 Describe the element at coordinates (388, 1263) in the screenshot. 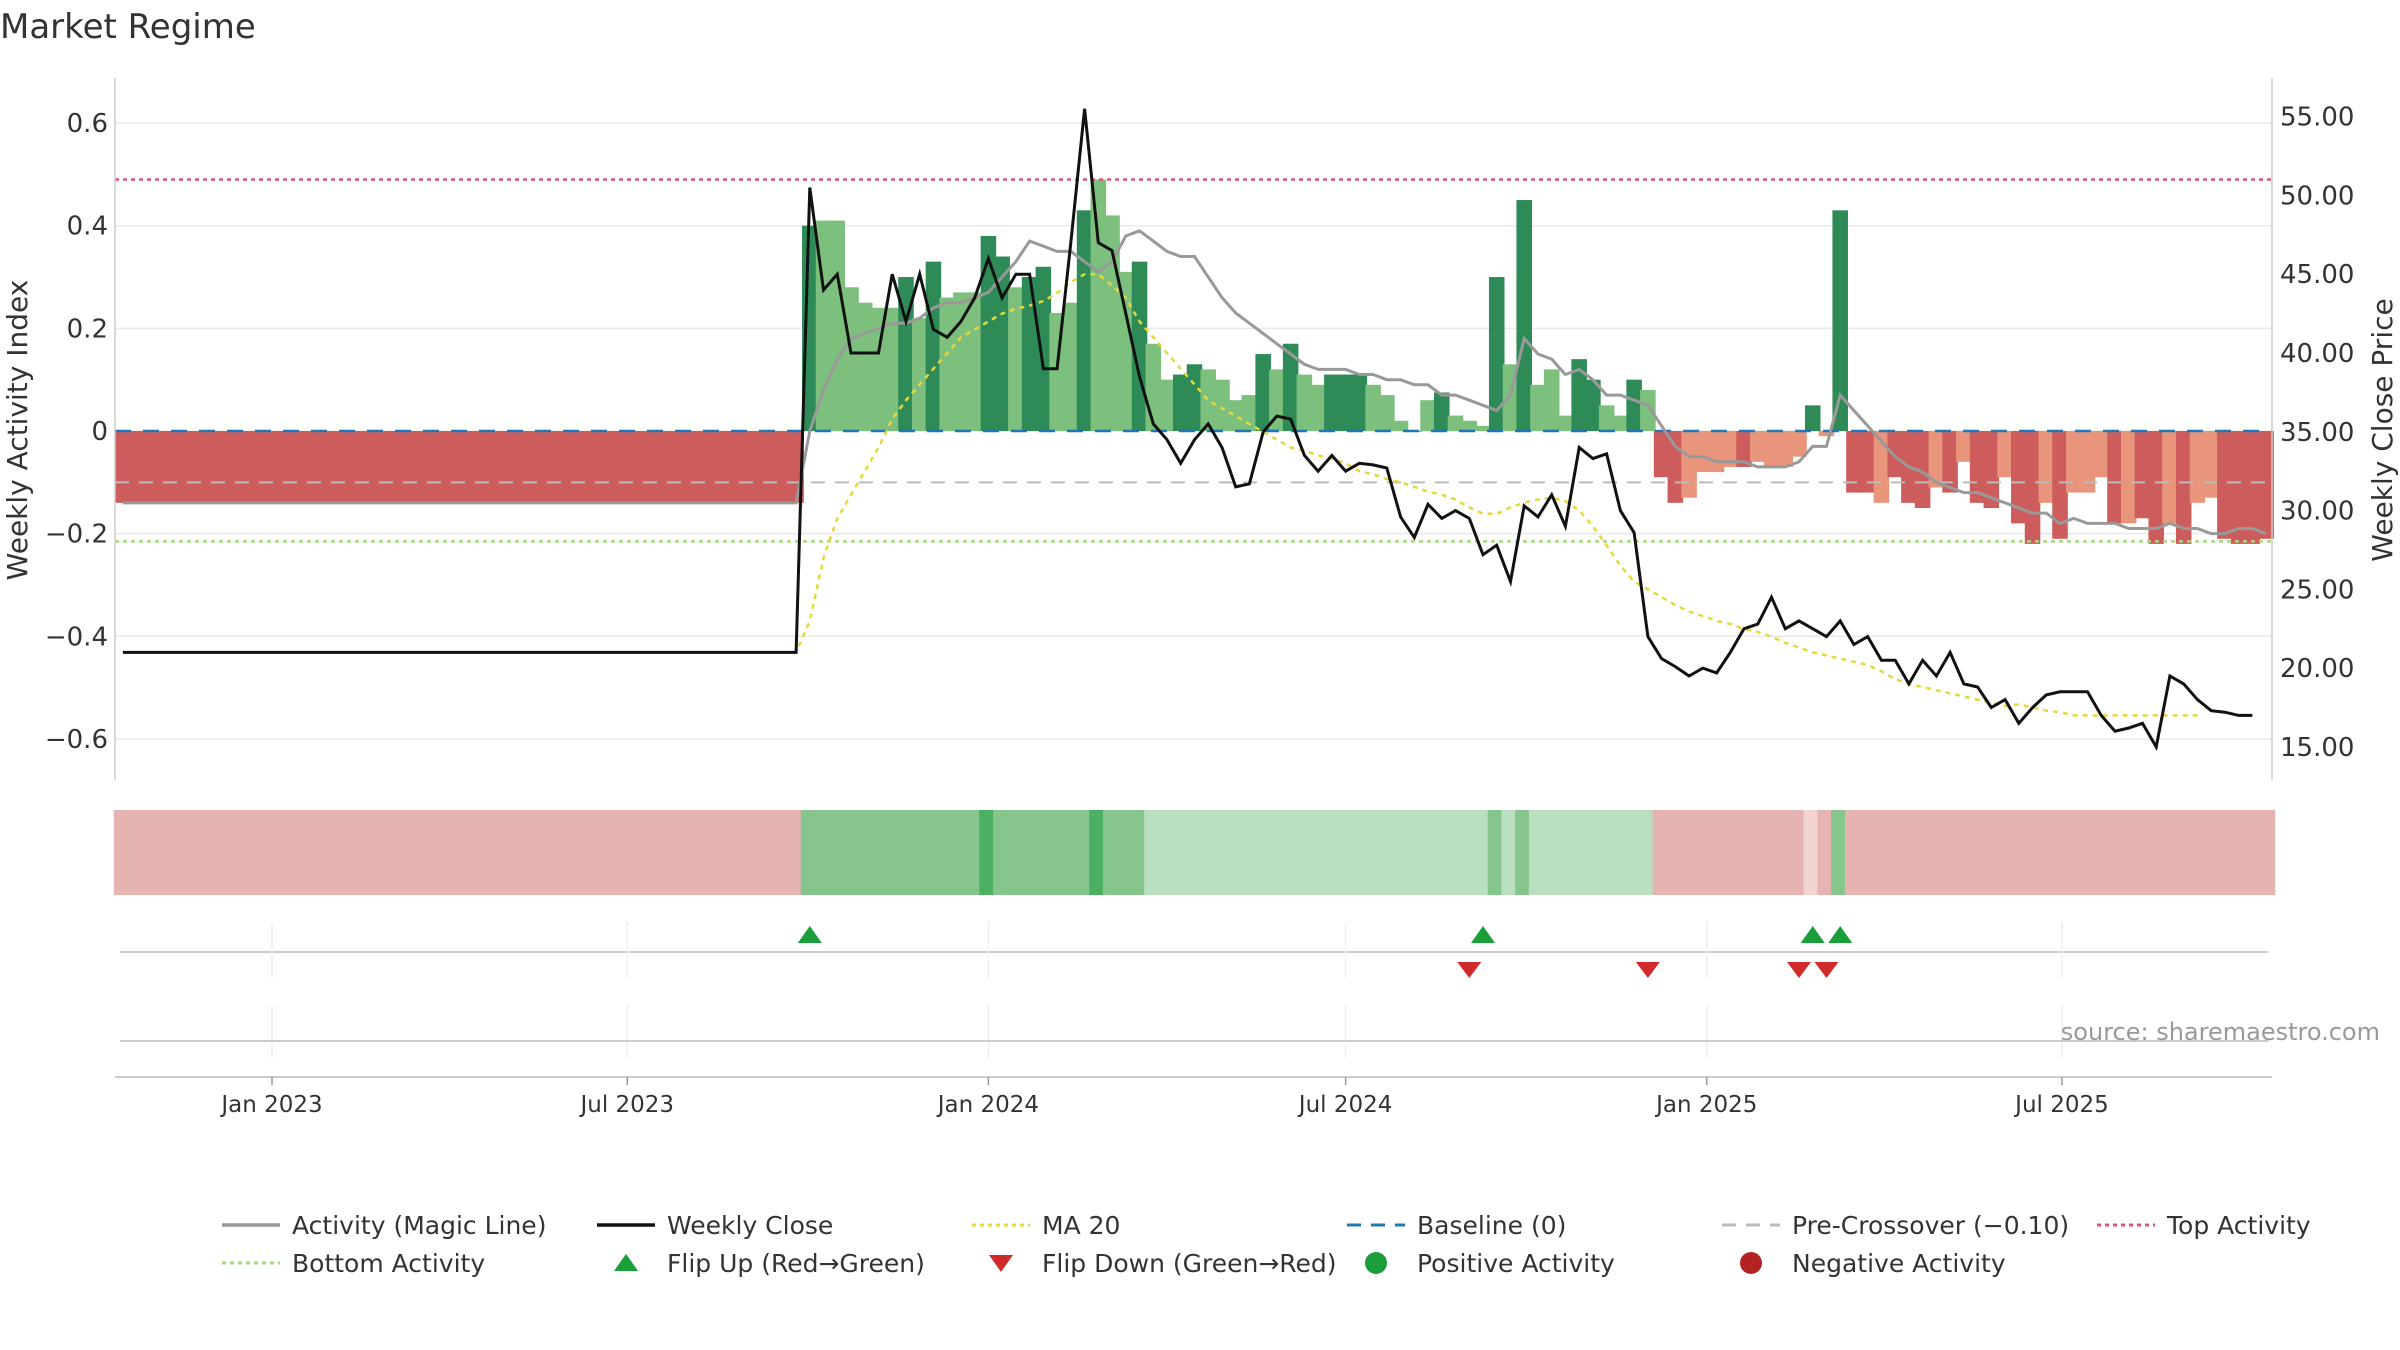

I see `legend-label: Bottom Activity` at that location.